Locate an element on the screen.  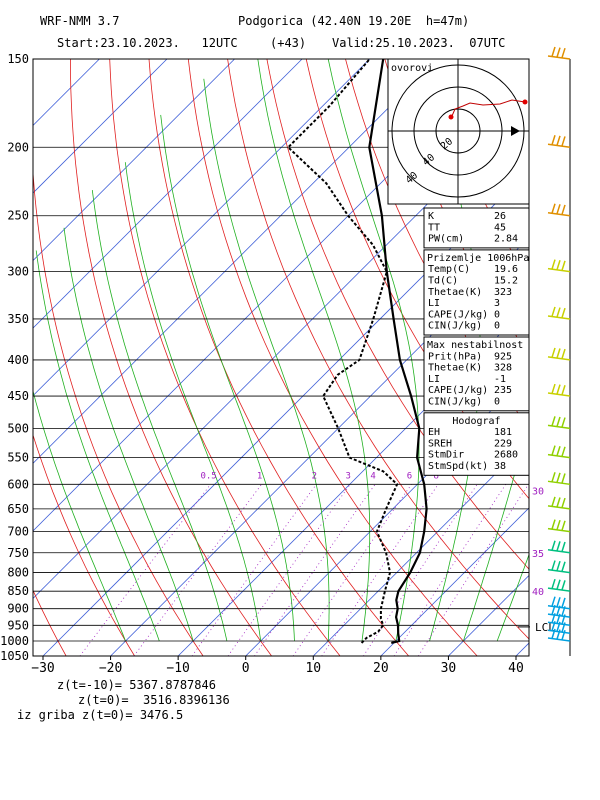
index-label: CAPE(J/kg) is located at coordinates (458, 314).